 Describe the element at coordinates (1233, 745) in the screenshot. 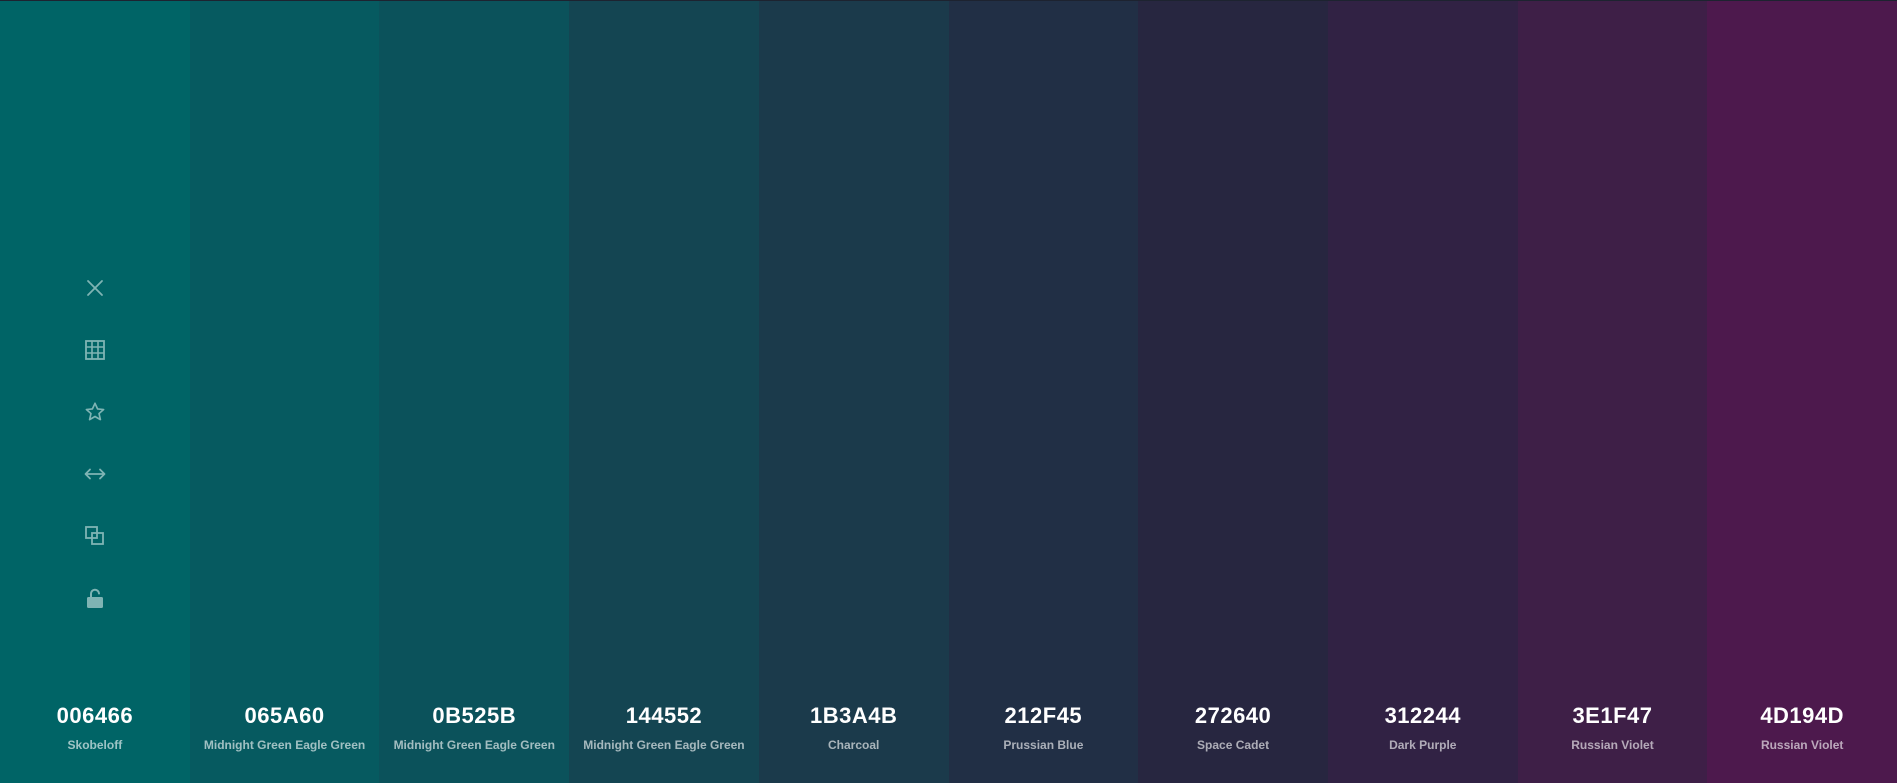

I see `color-name: Space Cadet` at that location.